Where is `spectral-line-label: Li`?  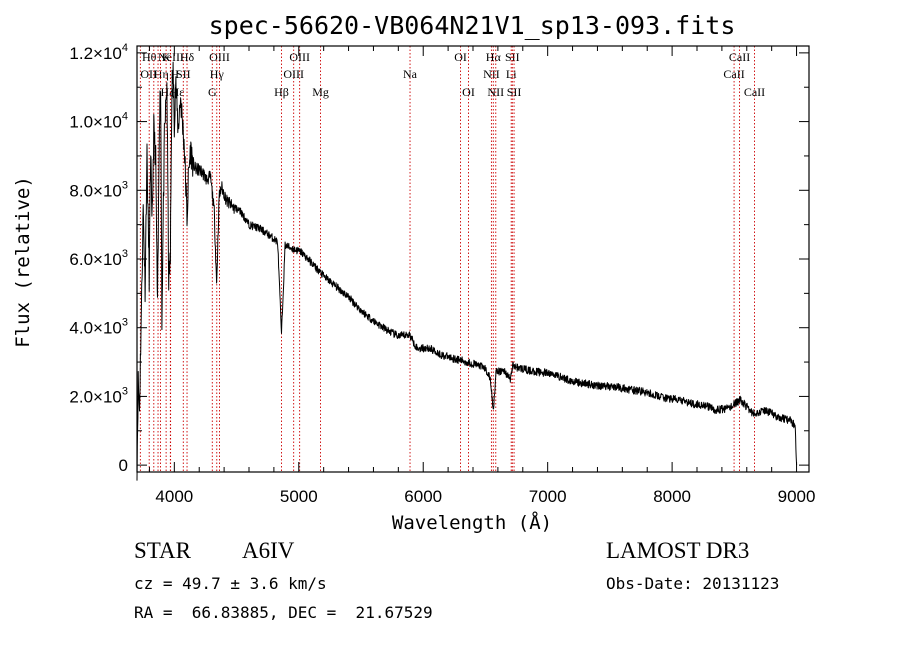
spectral-line-label: Li is located at coordinates (511, 74).